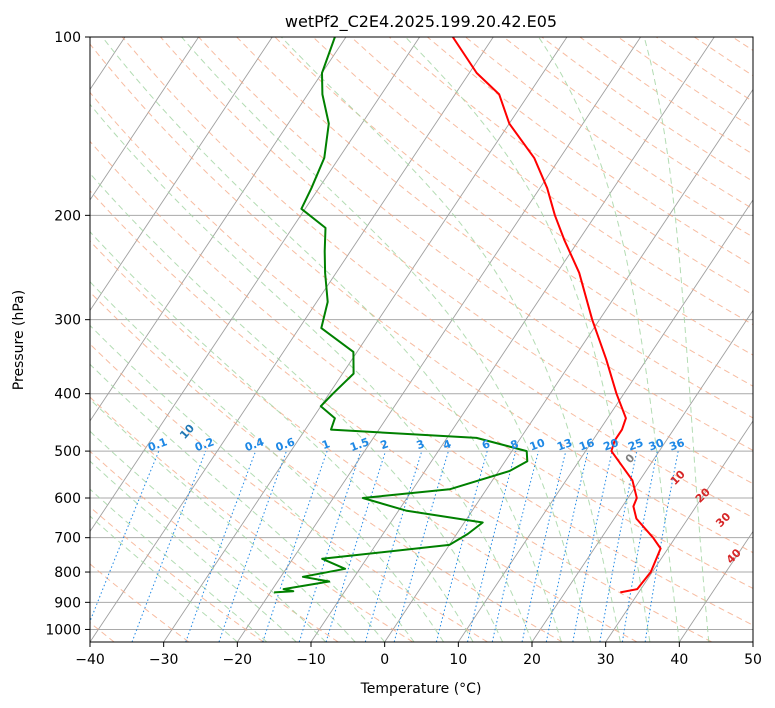  What do you see at coordinates (140, 602) in the screenshot?
I see `dry-adiabat--30` at bounding box center [140, 602].